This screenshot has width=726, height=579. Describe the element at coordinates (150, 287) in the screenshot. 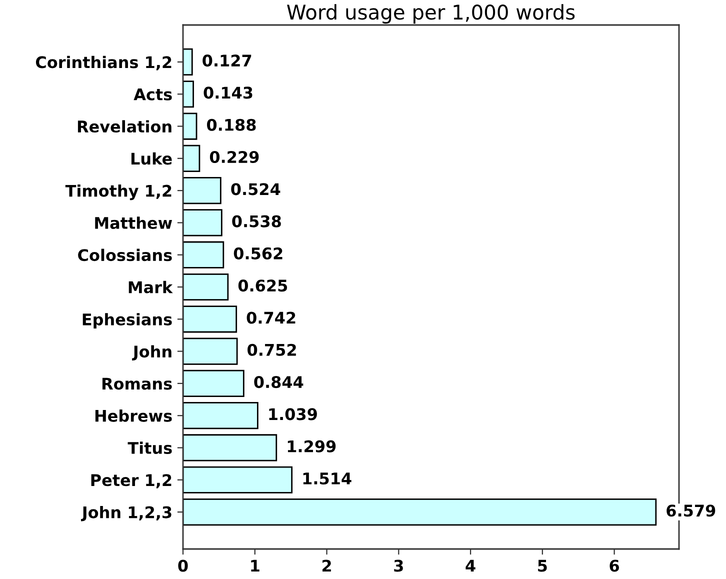

I see `y-tick-label: Mark` at that location.